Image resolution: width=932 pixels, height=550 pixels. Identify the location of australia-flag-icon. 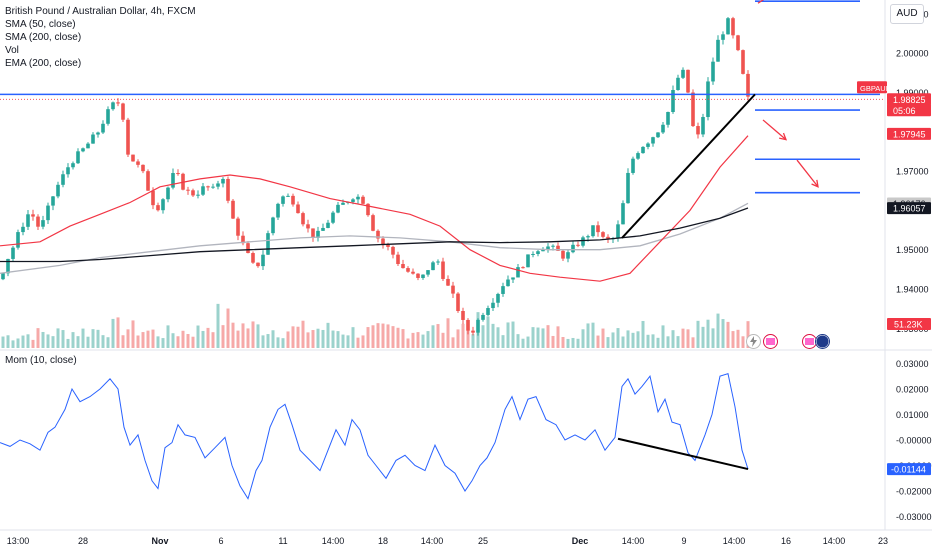
(822, 341).